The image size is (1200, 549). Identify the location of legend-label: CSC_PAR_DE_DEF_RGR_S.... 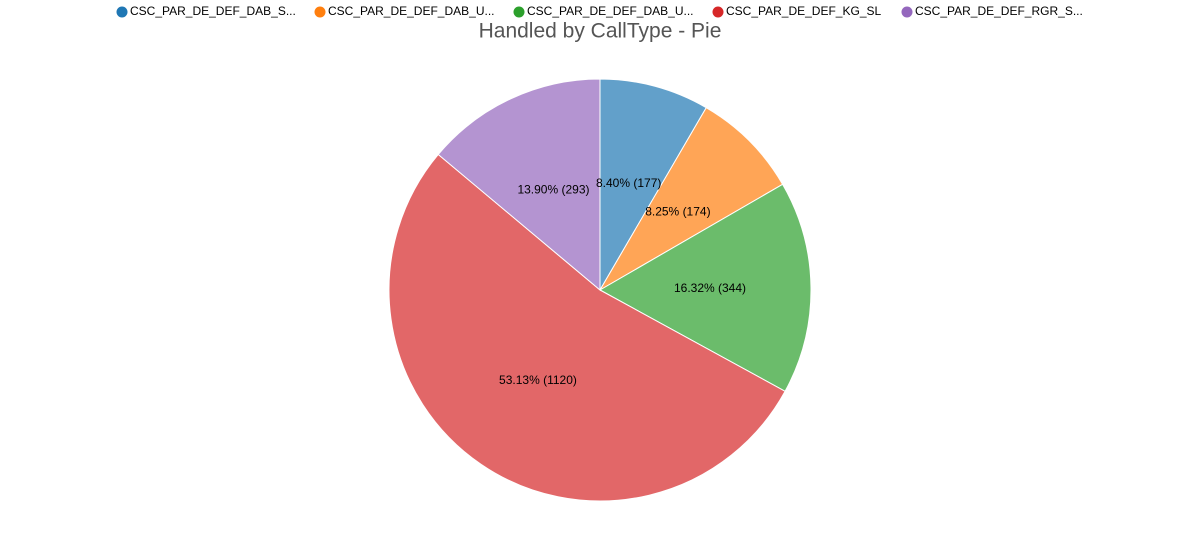
(999, 11).